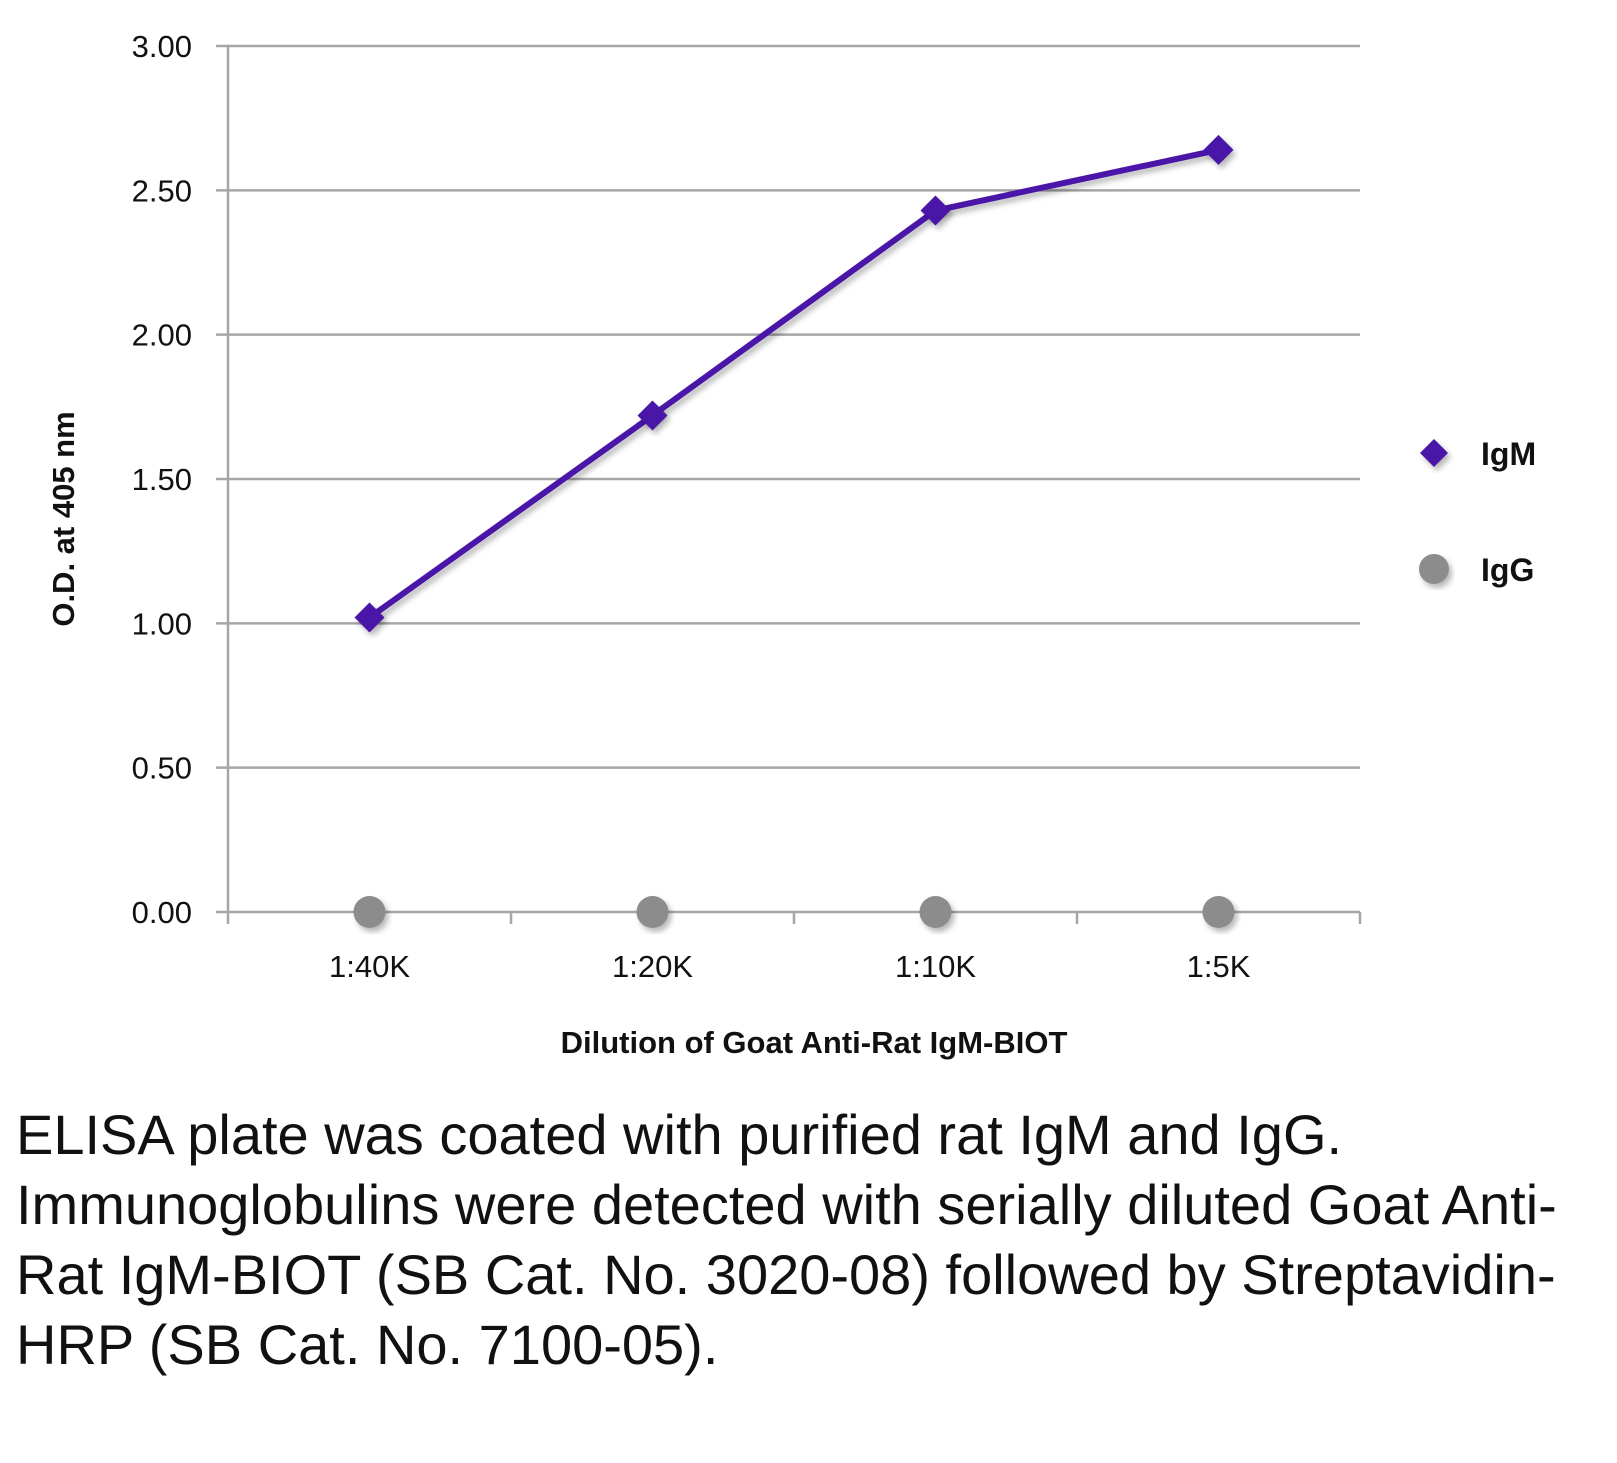  I want to click on y-tick-label: 3.00, so click(162, 46).